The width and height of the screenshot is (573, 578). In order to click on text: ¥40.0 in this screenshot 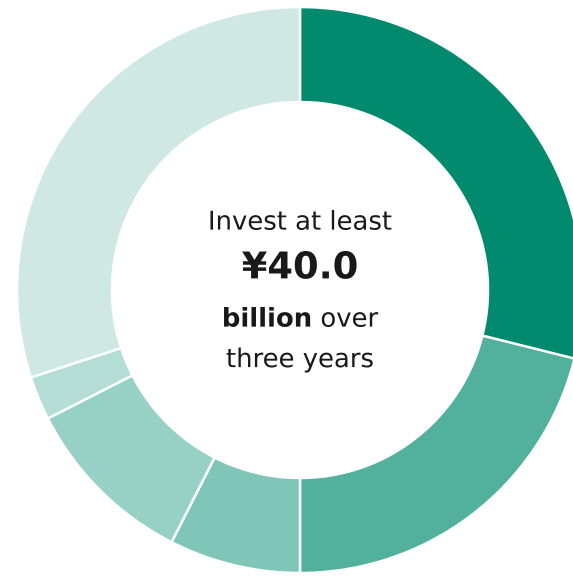, I will do `click(299, 265)`.